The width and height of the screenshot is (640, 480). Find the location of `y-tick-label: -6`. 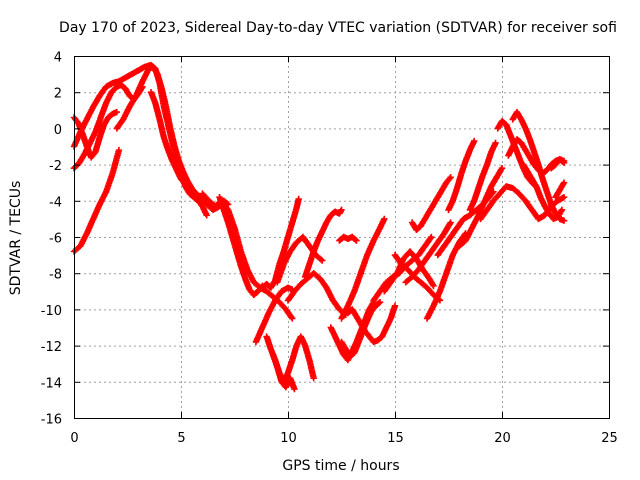

y-tick-label: -6 is located at coordinates (55, 239).